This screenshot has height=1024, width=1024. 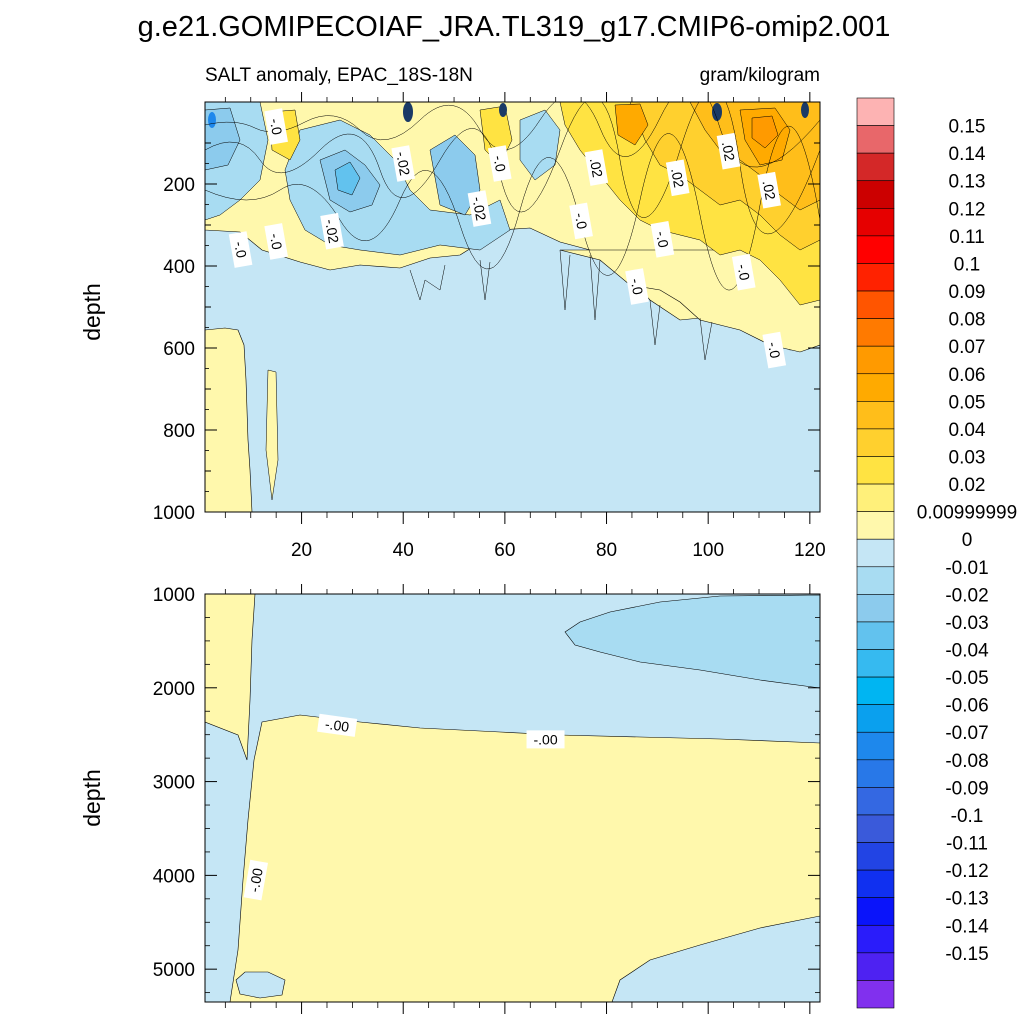 I want to click on upper-xtick-label: 80, so click(x=606, y=550).